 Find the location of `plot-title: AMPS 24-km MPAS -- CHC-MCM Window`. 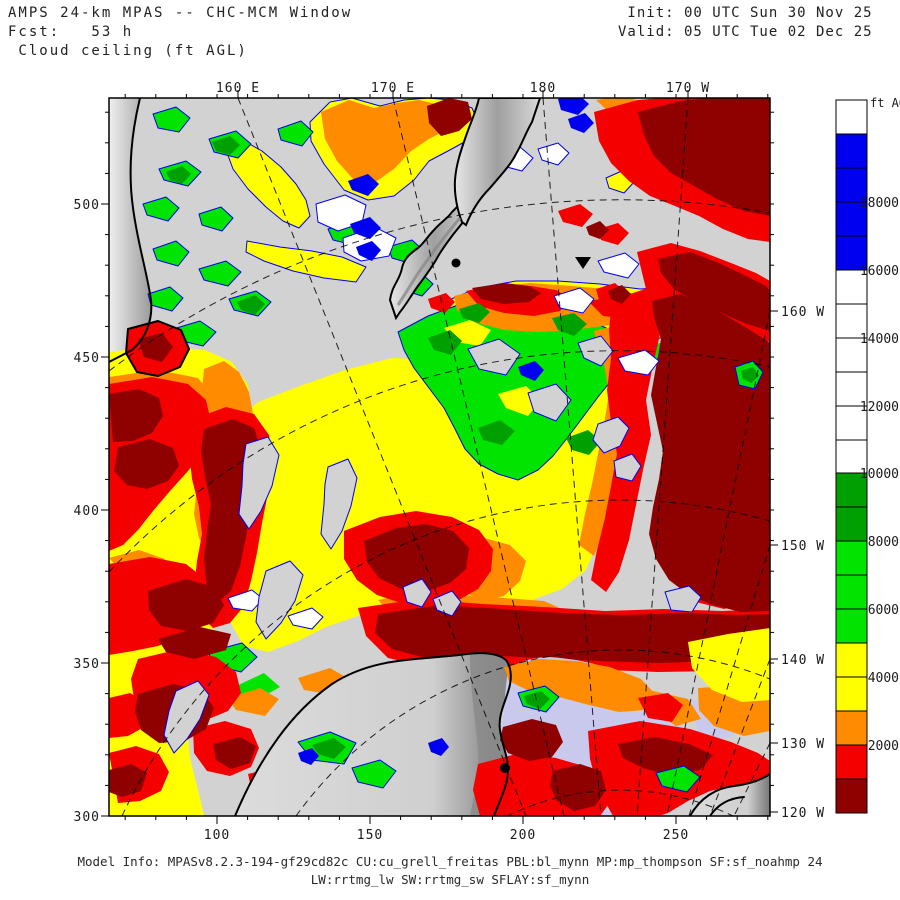

plot-title: AMPS 24-km MPAS -- CHC-MCM Window is located at coordinates (180, 13).